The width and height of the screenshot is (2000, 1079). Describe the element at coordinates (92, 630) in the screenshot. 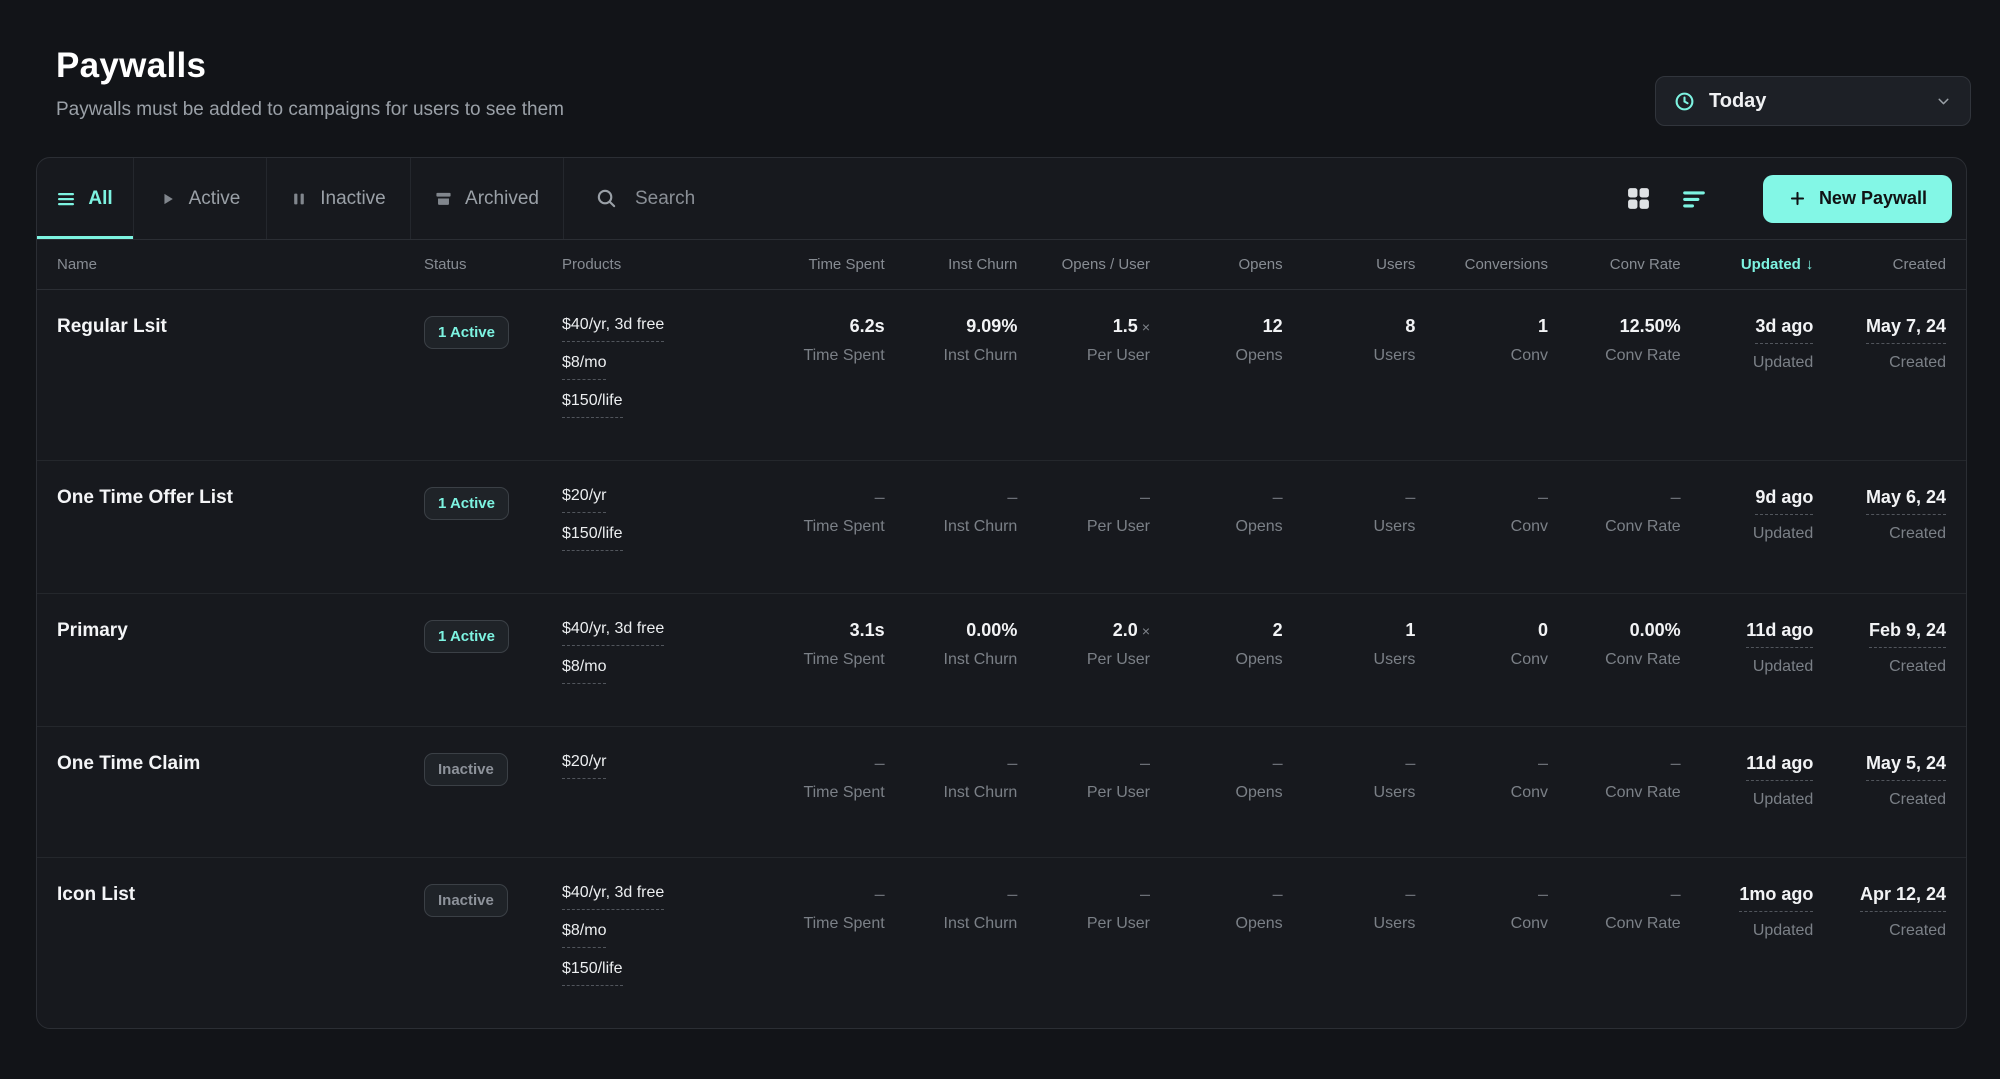

I see `row-name: Primary` at that location.